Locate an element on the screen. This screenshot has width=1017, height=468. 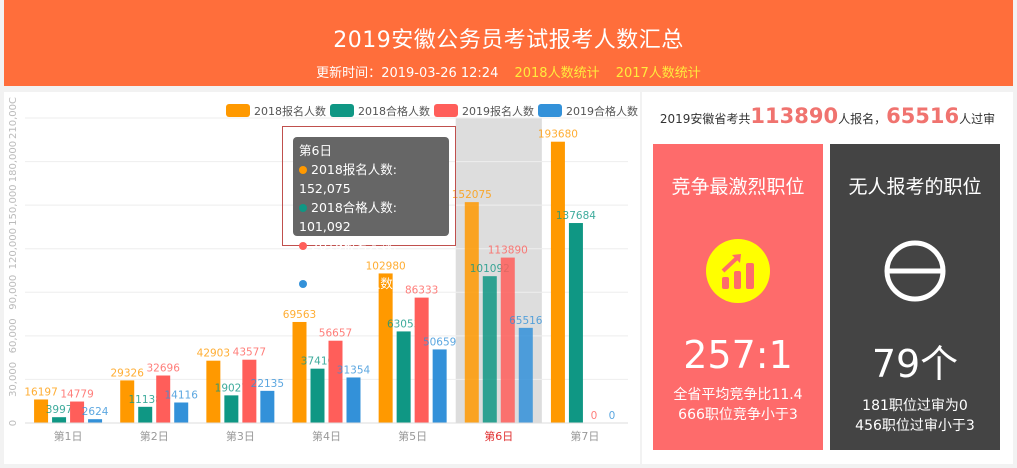
data-label: 42903 is located at coordinates (213, 354).